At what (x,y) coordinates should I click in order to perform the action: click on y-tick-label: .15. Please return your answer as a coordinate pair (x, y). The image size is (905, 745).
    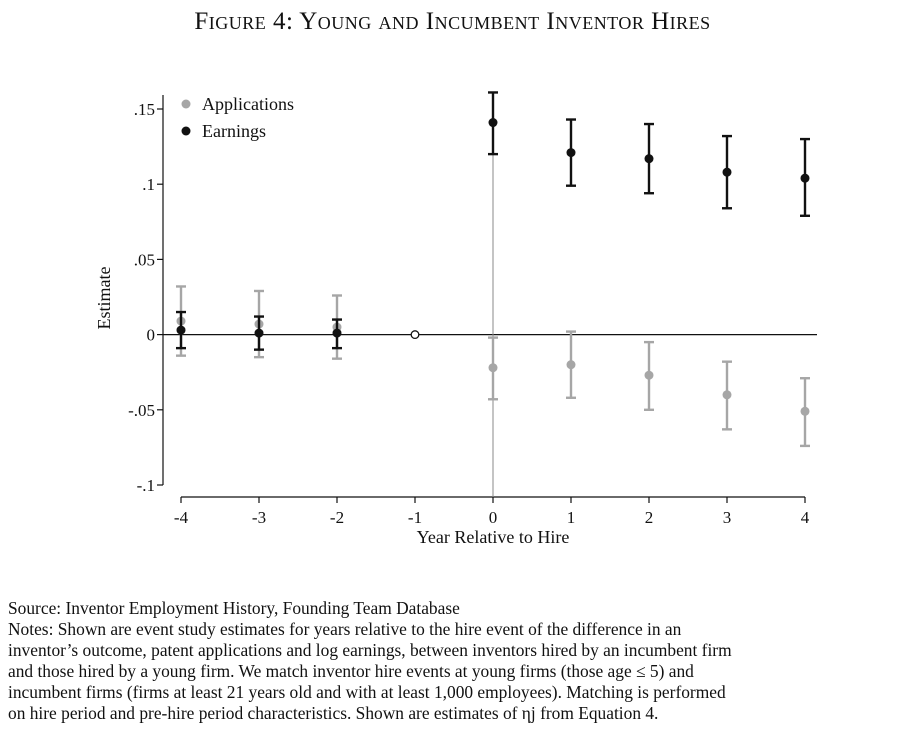
    Looking at the image, I should click on (144, 109).